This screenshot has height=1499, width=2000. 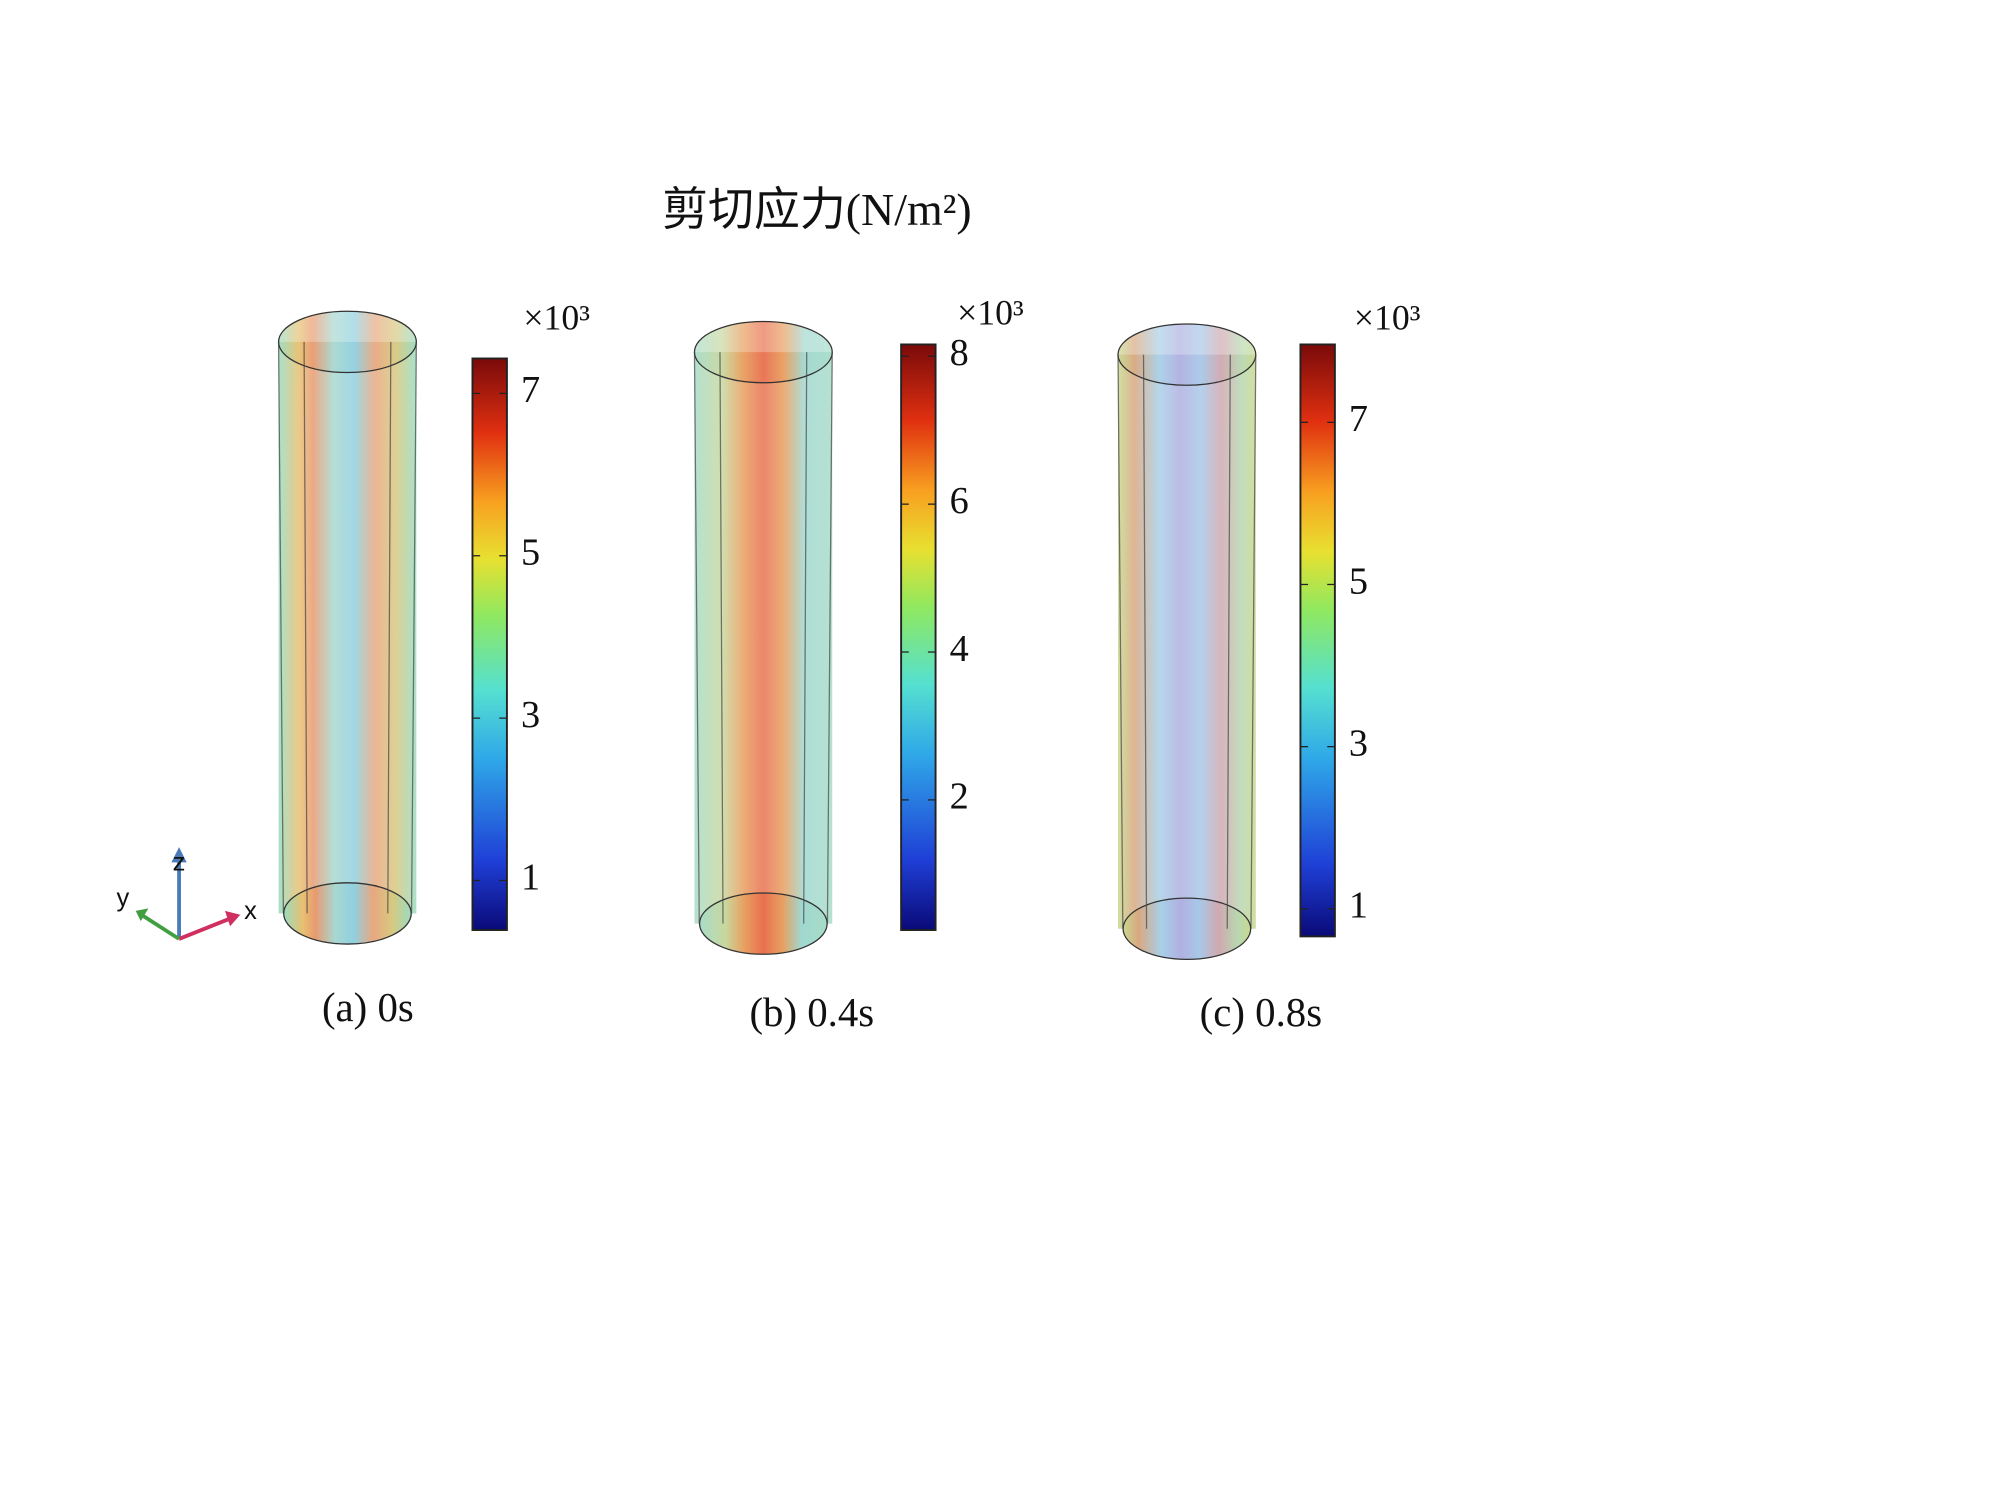 I want to click on z-label: z, so click(x=179, y=862).